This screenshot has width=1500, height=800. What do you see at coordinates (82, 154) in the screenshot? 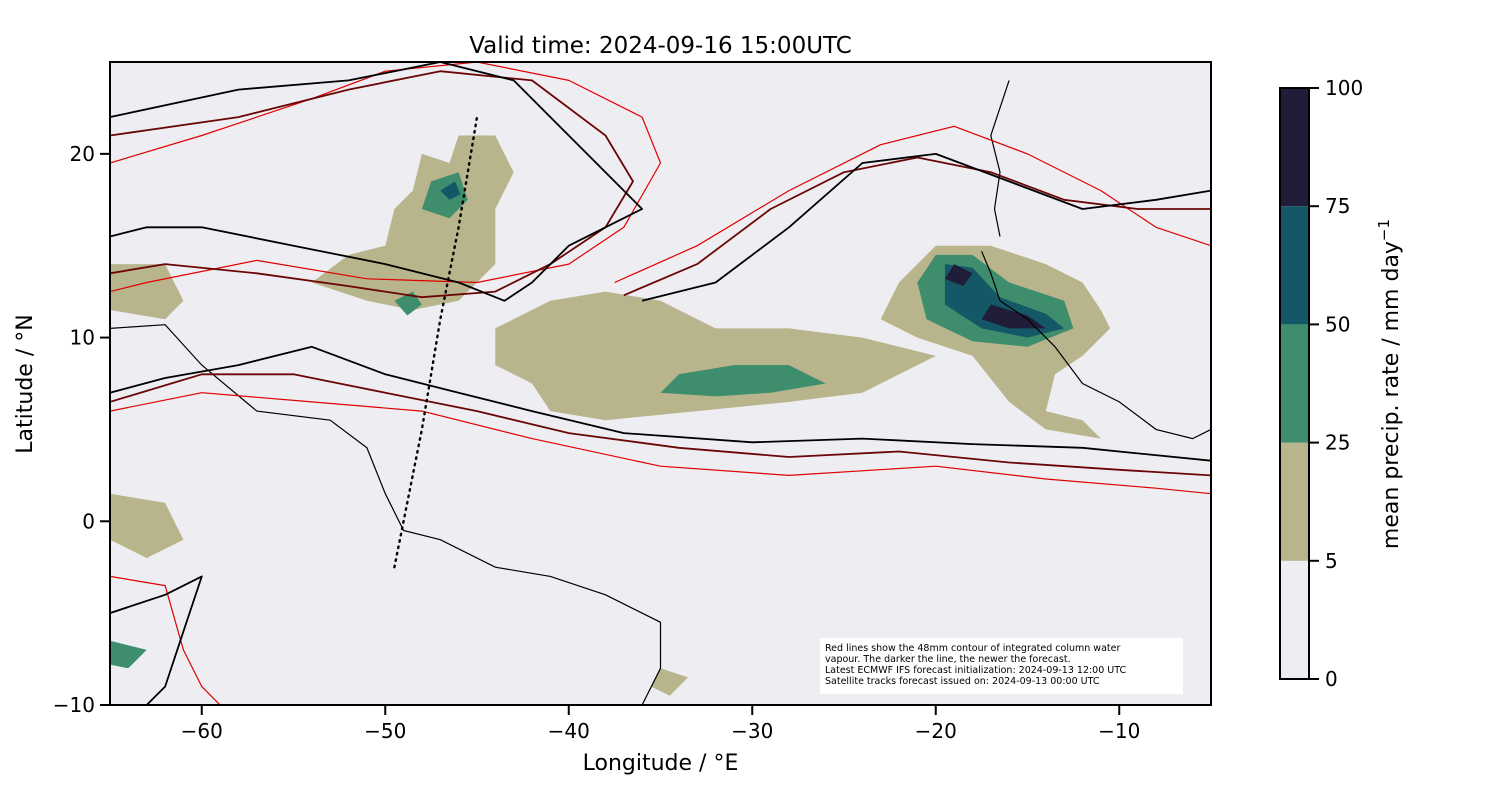
I see `y-tick-label: 20` at bounding box center [82, 154].